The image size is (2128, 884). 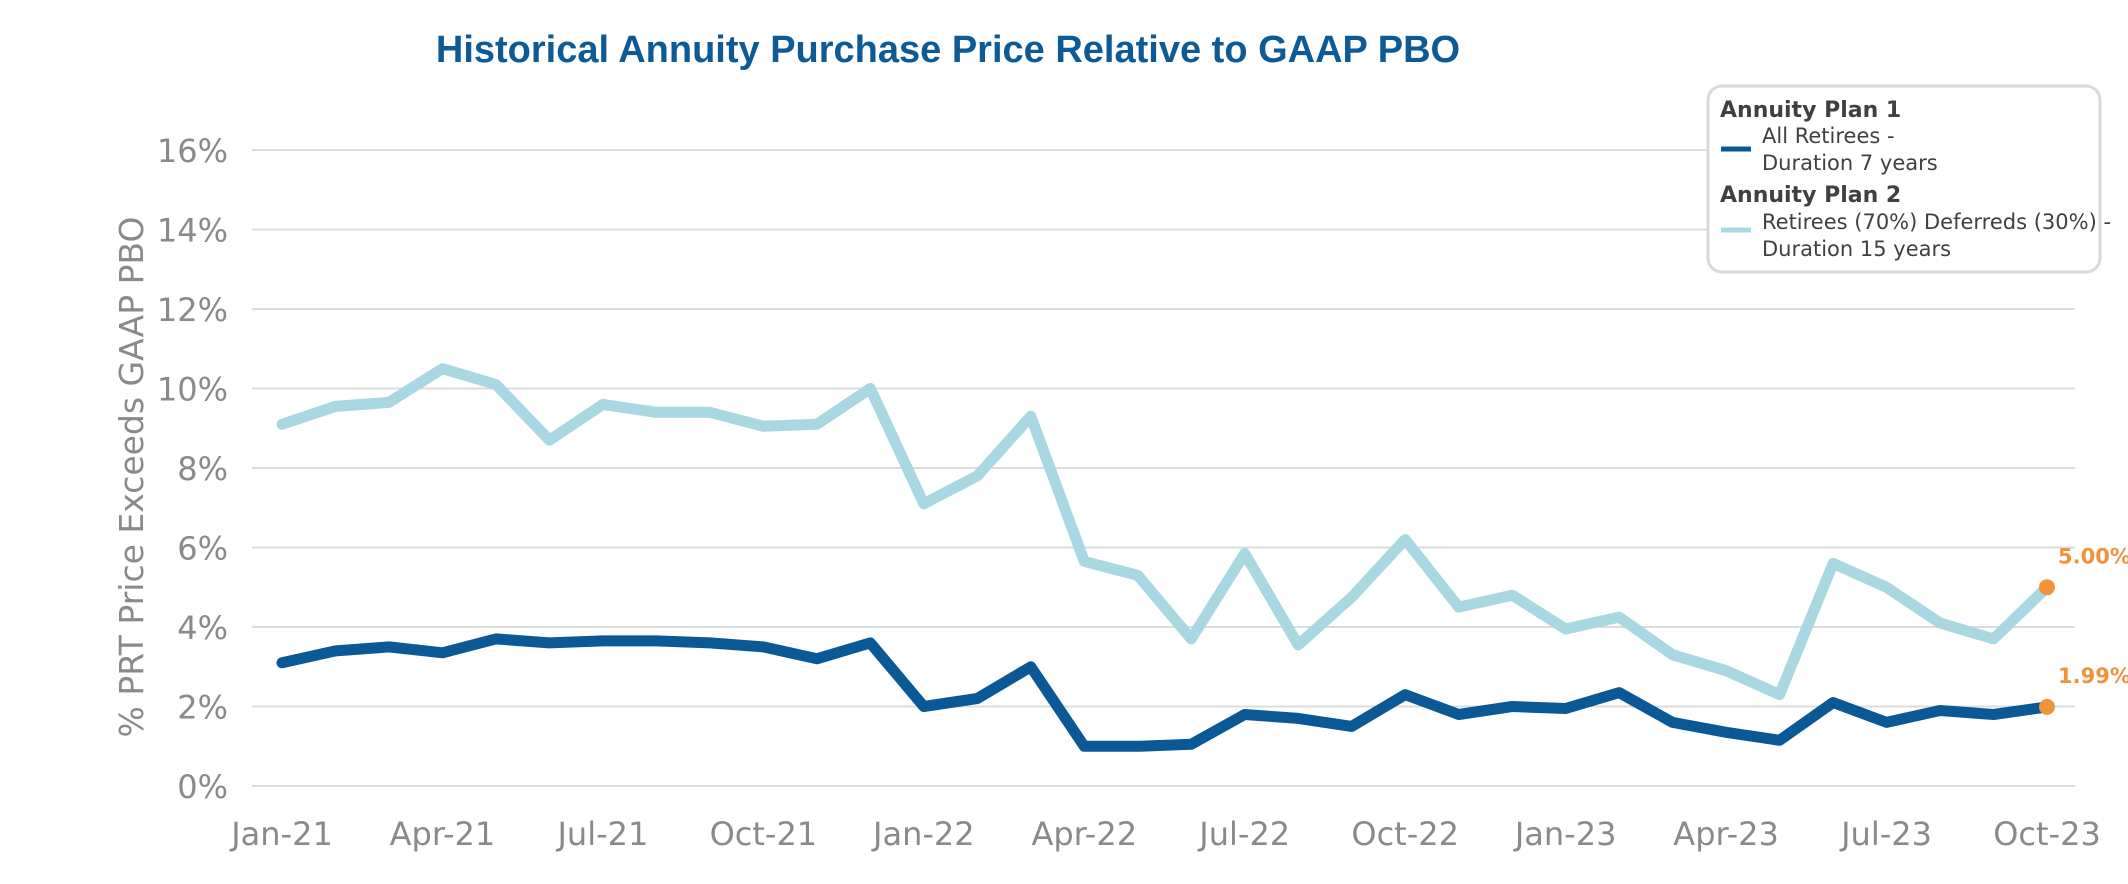 I want to click on y-axis-ticks: 0% 2% 4% 6% 8% 10% 12% 14% 16%, so click(x=192, y=469).